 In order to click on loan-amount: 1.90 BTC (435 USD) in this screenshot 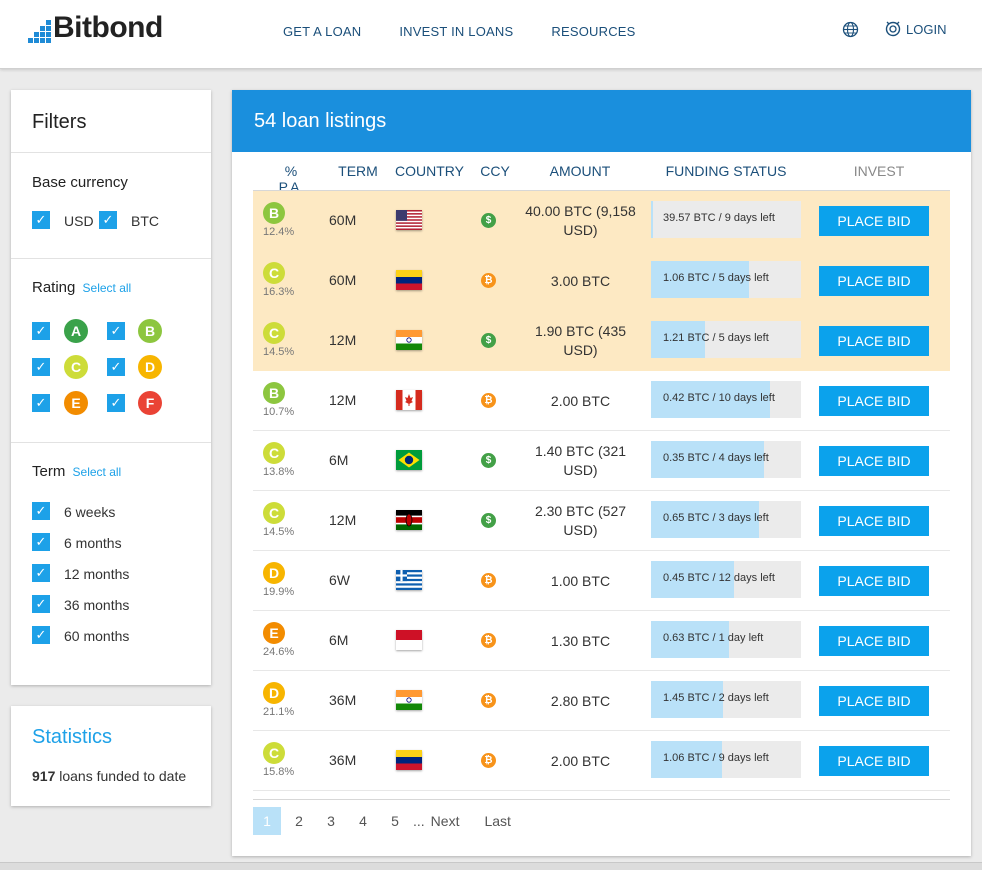, I will do `click(580, 340)`.